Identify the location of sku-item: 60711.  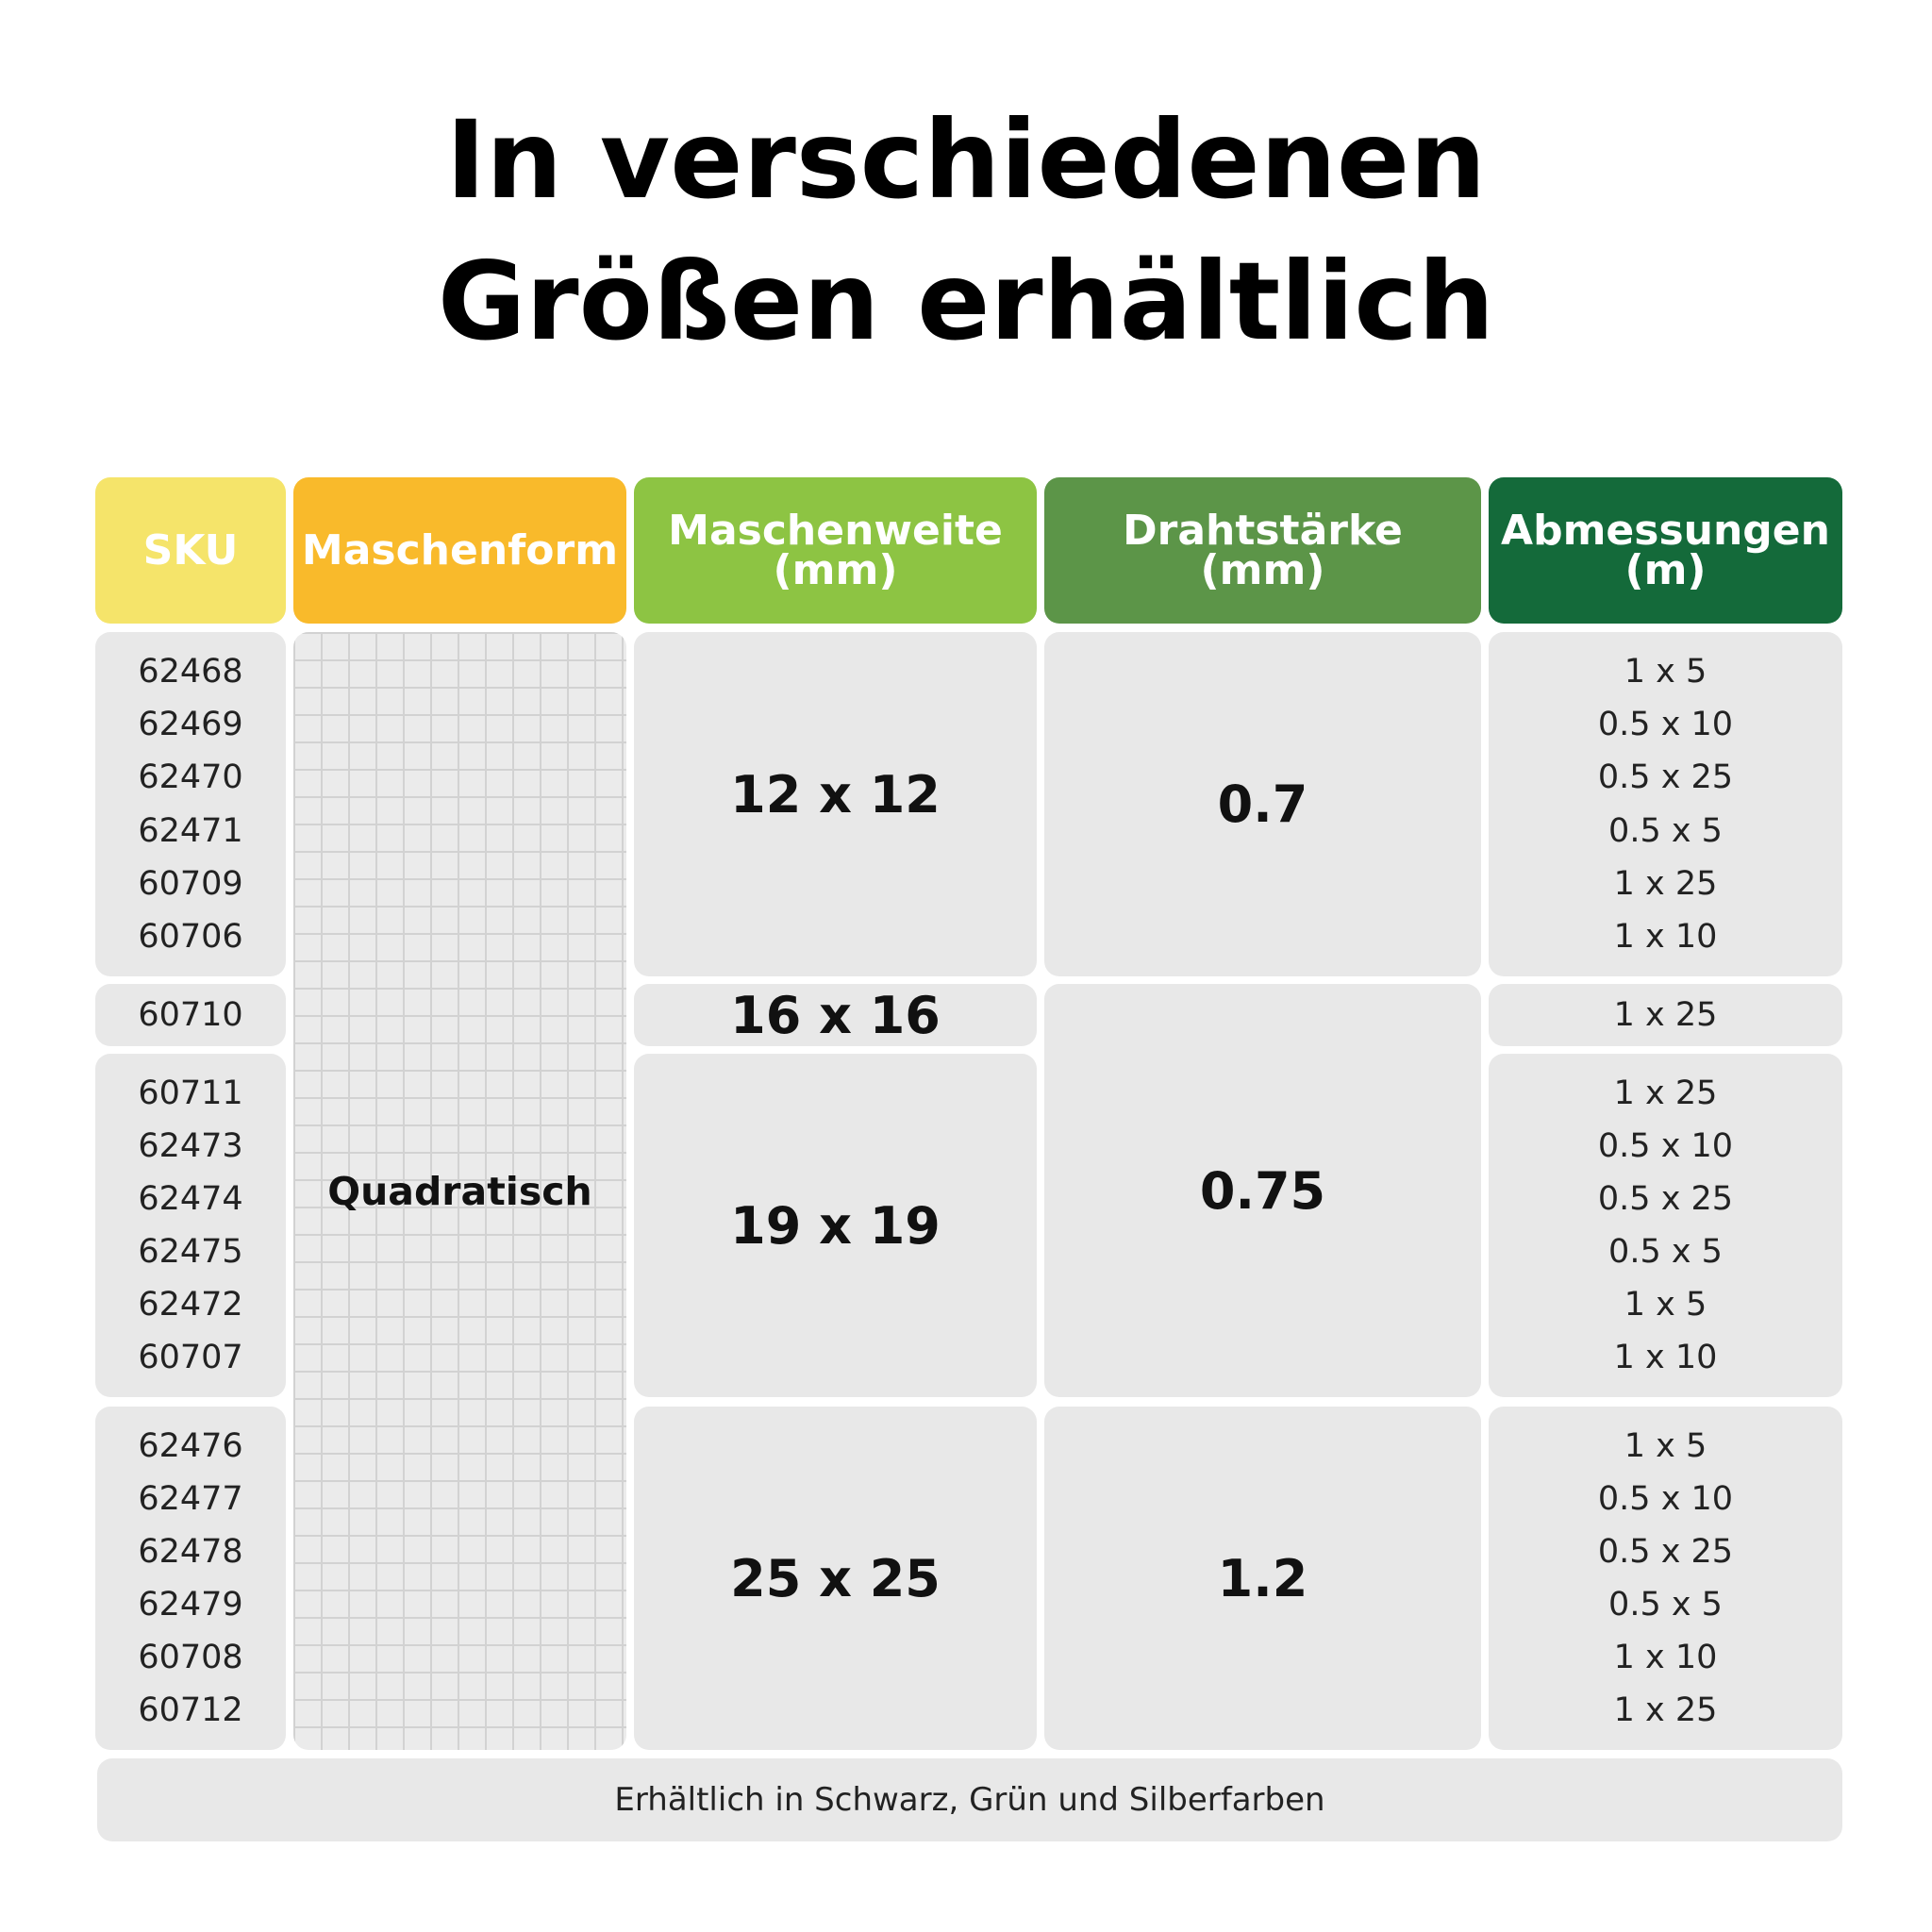
(190, 1093).